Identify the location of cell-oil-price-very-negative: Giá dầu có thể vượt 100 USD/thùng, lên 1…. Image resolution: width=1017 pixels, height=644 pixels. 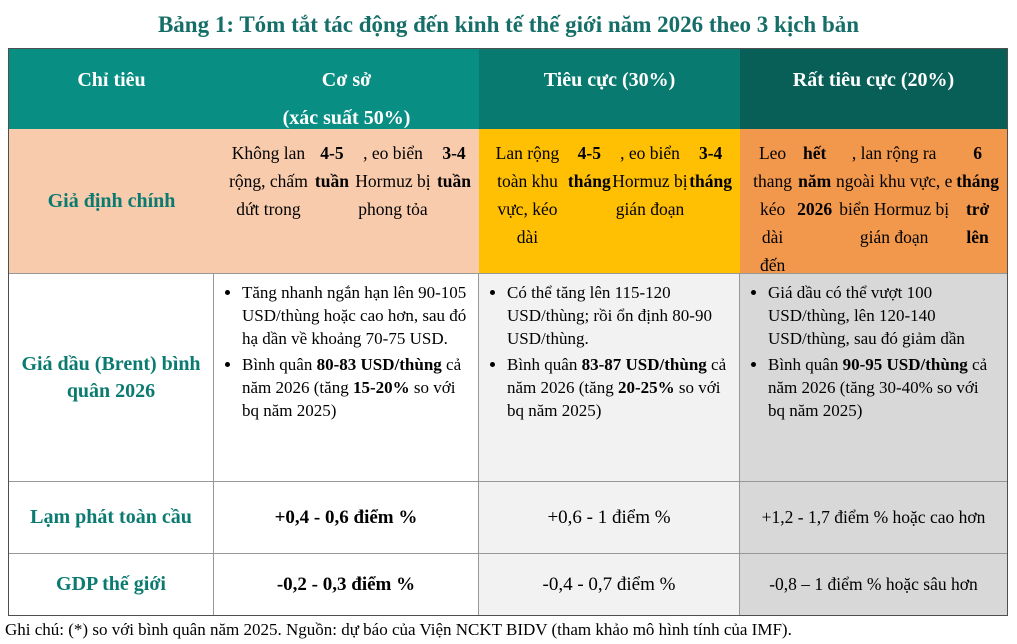
(873, 378).